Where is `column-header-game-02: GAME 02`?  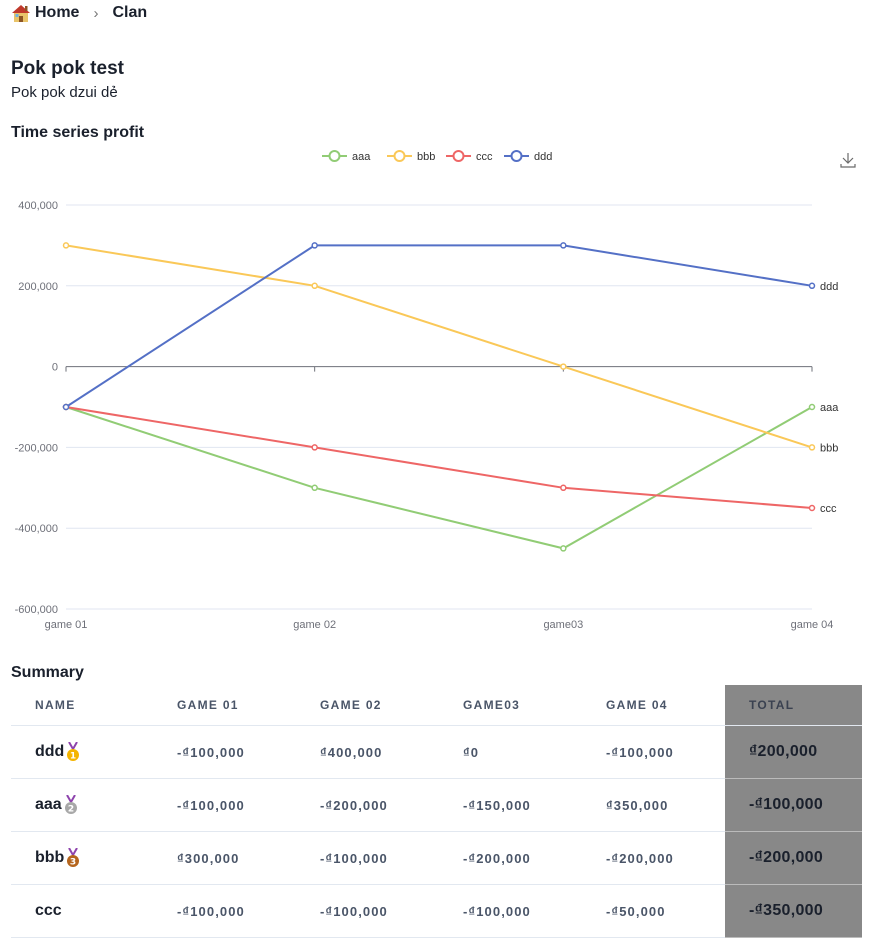 column-header-game-02: GAME 02 is located at coordinates (367, 705).